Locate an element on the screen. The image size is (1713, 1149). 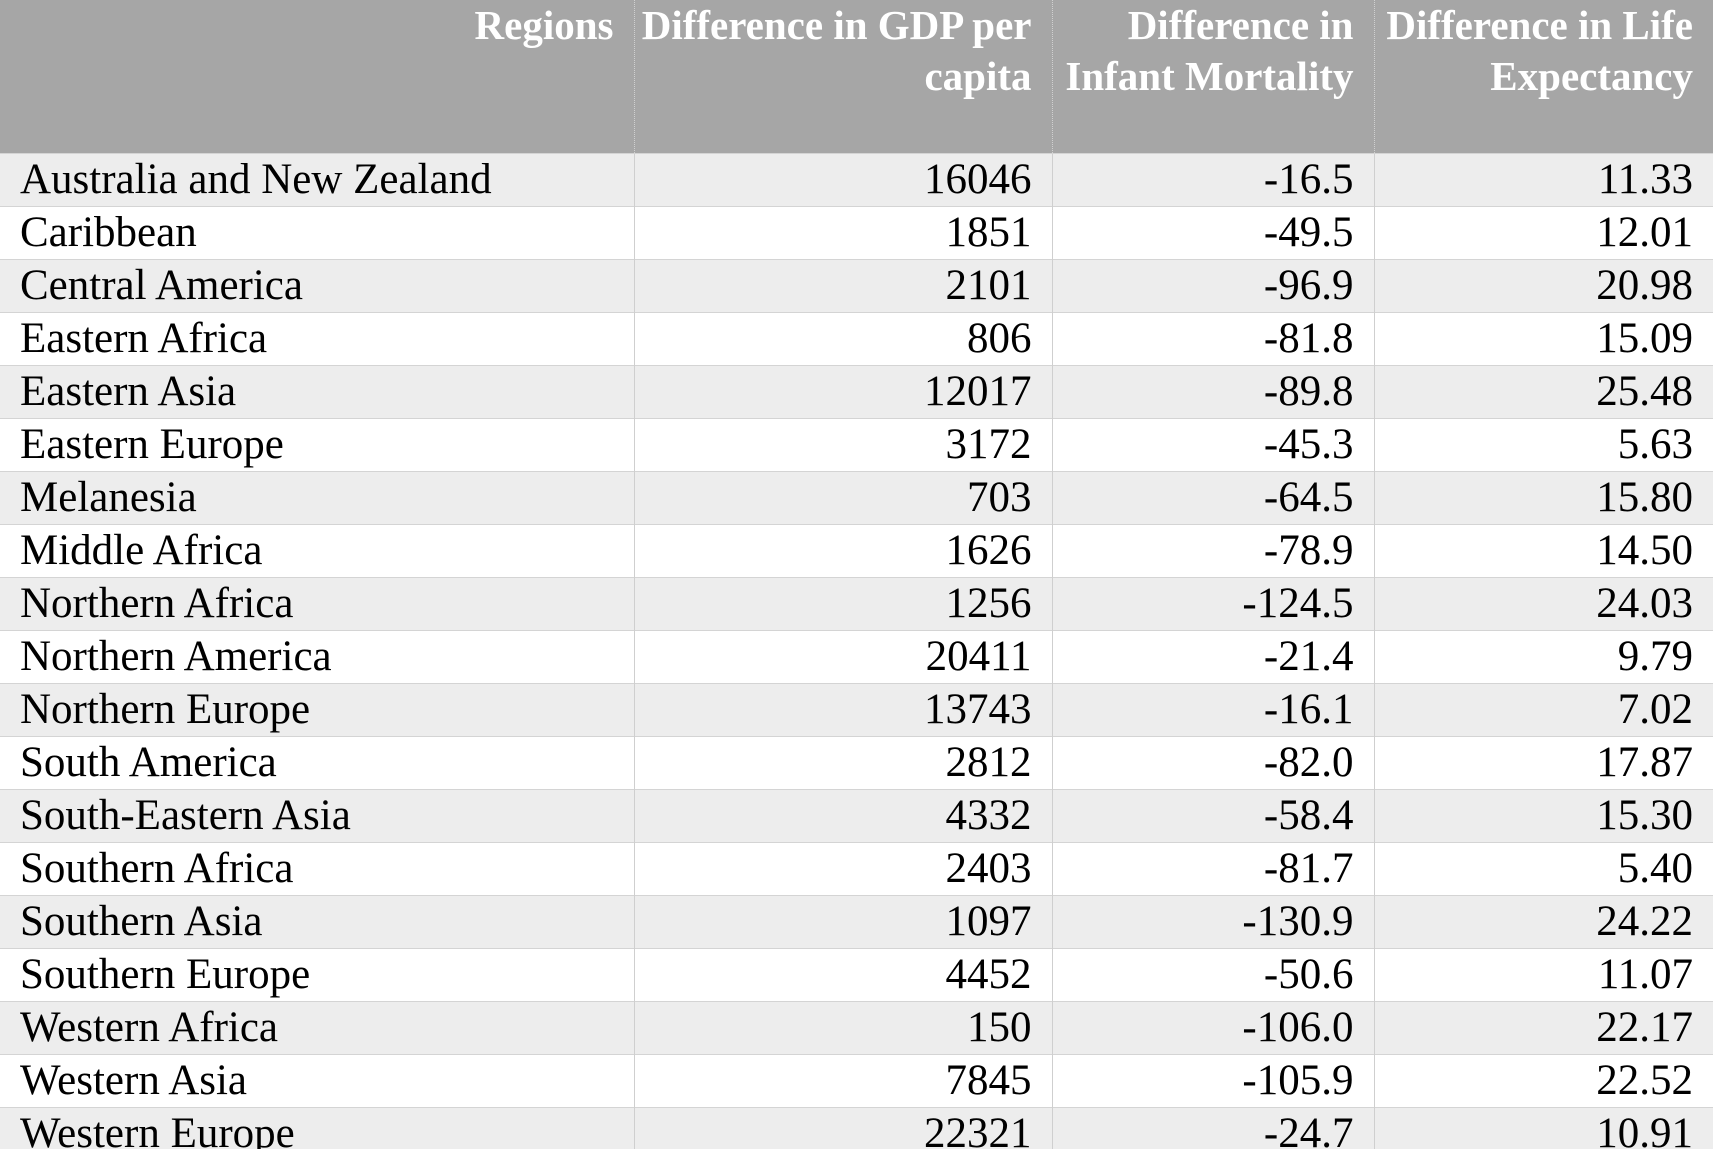
table-row: Northern America 20411 -21.4 9.79 is located at coordinates (856, 656).